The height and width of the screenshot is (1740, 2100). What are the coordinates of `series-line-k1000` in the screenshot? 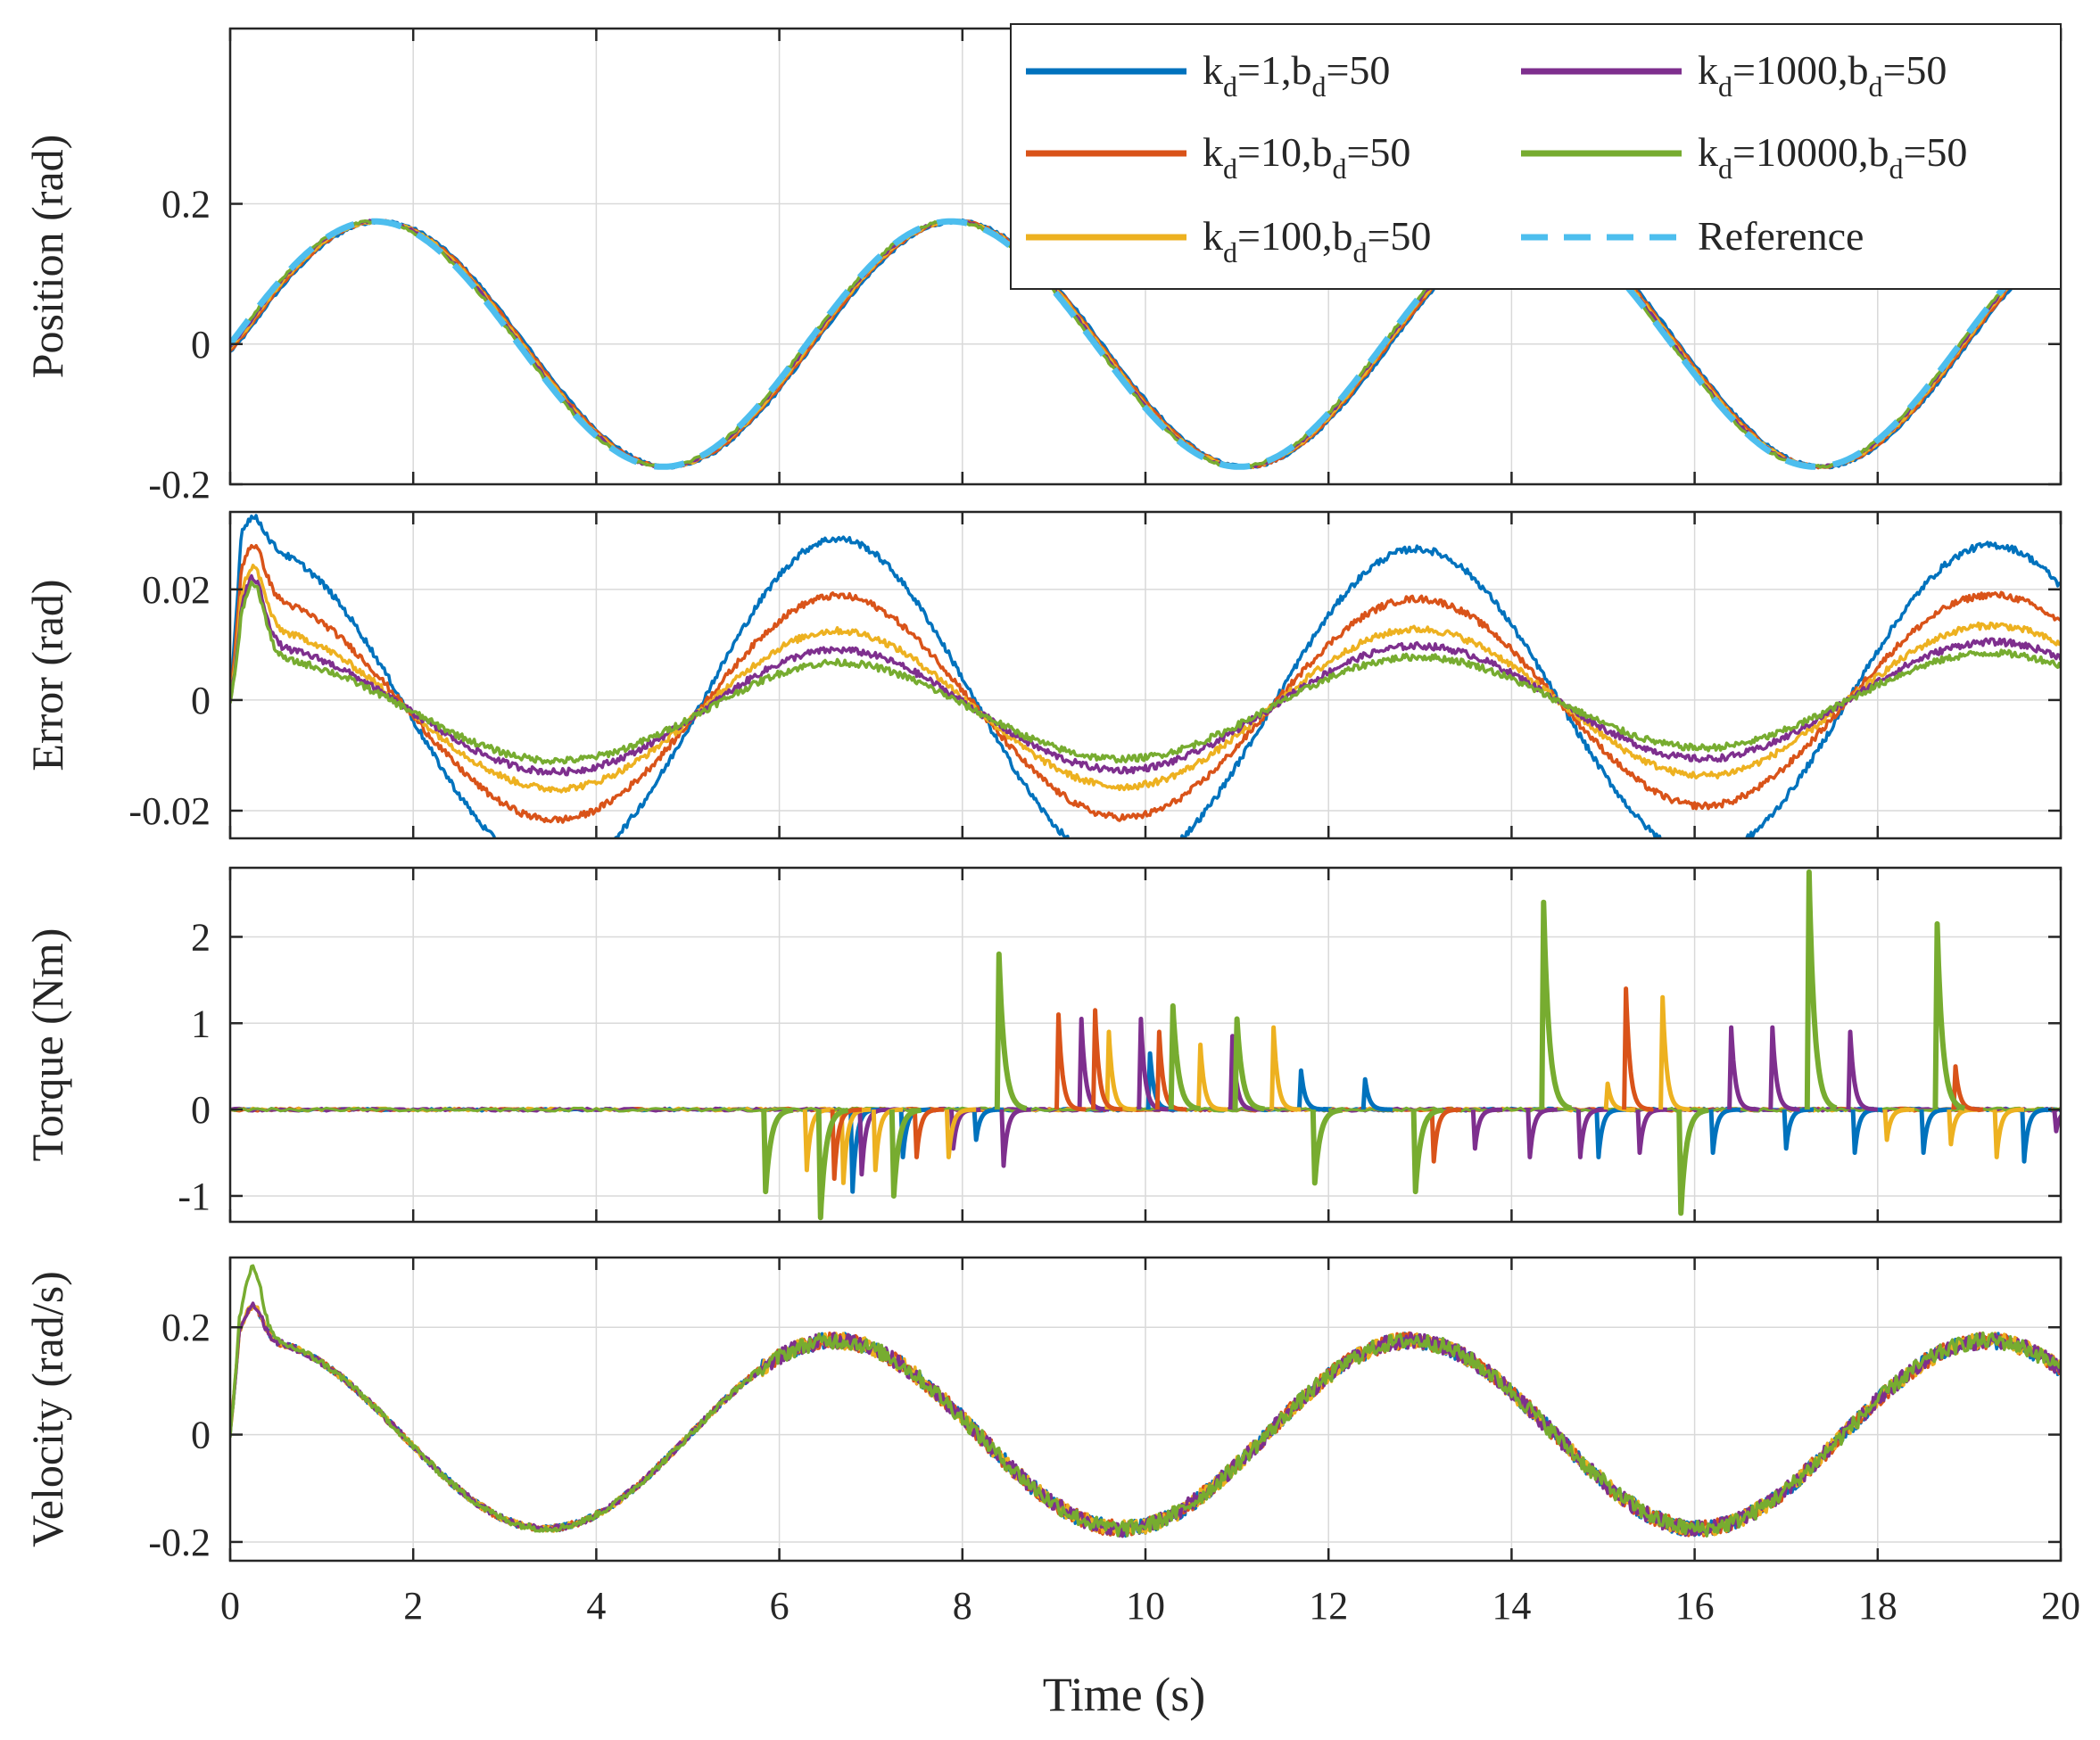 It's located at (1145, 675).